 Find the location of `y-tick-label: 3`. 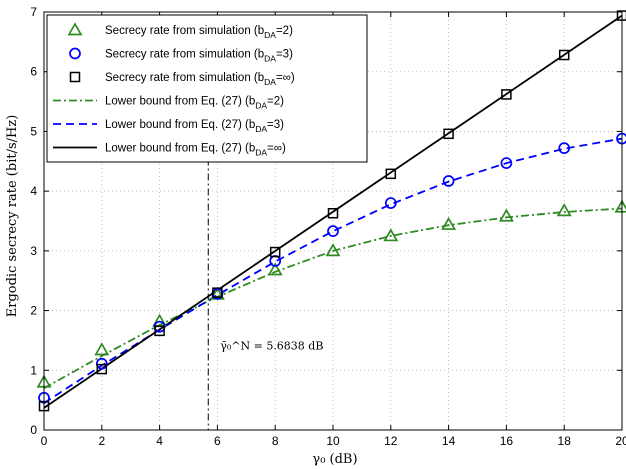

y-tick-label: 3 is located at coordinates (33, 251).